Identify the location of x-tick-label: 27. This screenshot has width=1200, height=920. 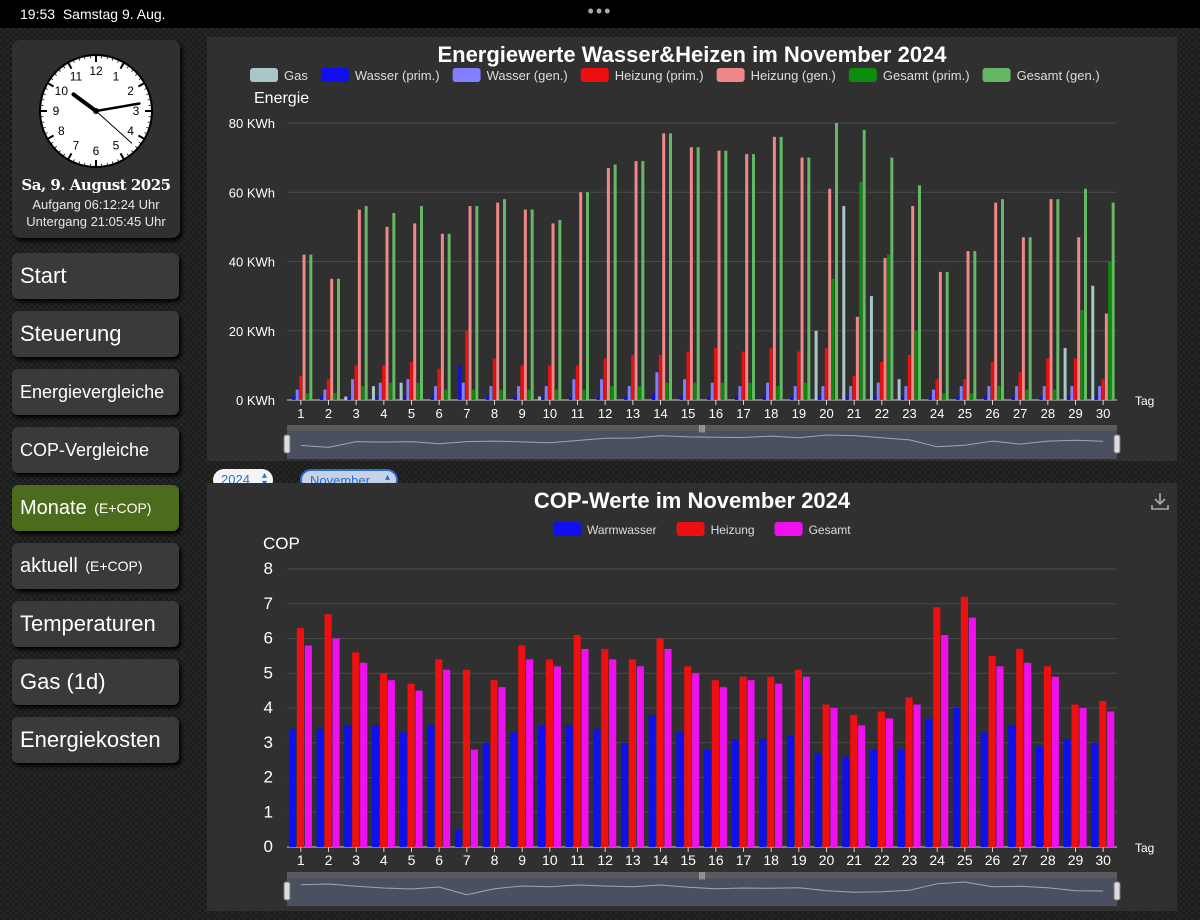
(1020, 413).